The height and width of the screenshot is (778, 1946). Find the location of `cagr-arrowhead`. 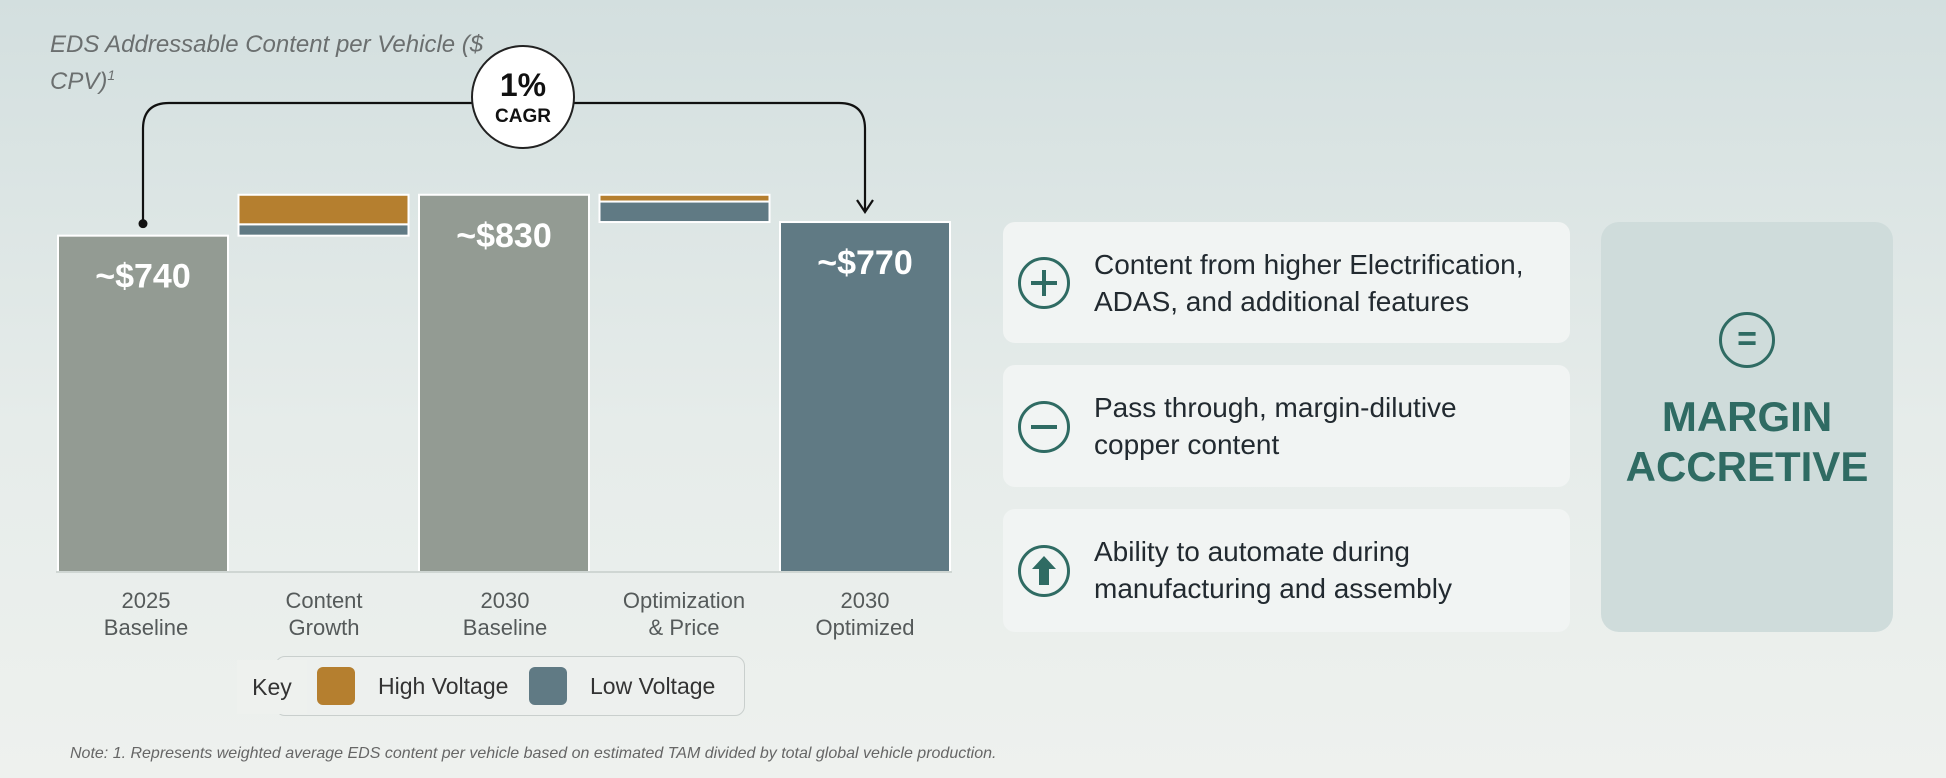

cagr-arrowhead is located at coordinates (865, 207).